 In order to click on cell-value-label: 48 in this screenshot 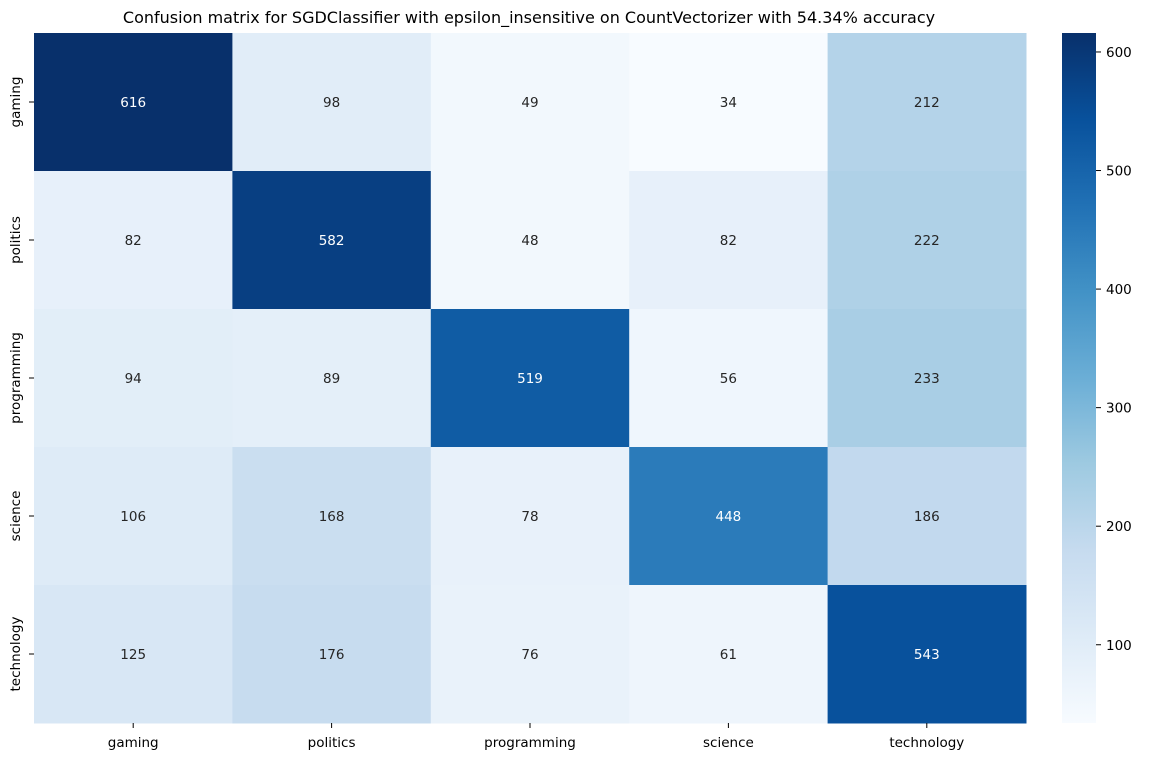, I will do `click(529, 241)`.